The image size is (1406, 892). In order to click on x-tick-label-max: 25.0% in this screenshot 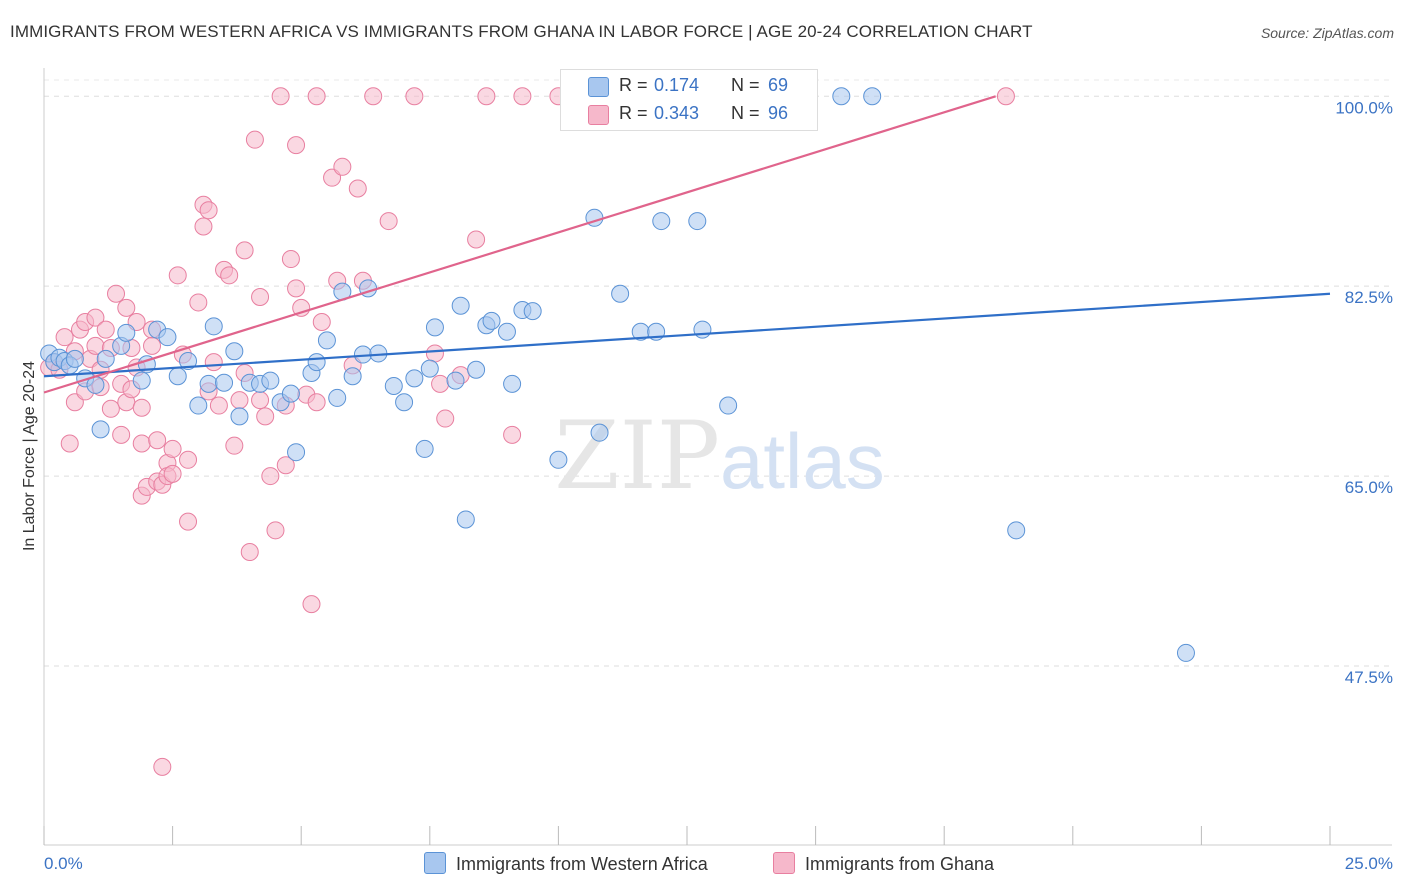, I will do `click(1369, 863)`.